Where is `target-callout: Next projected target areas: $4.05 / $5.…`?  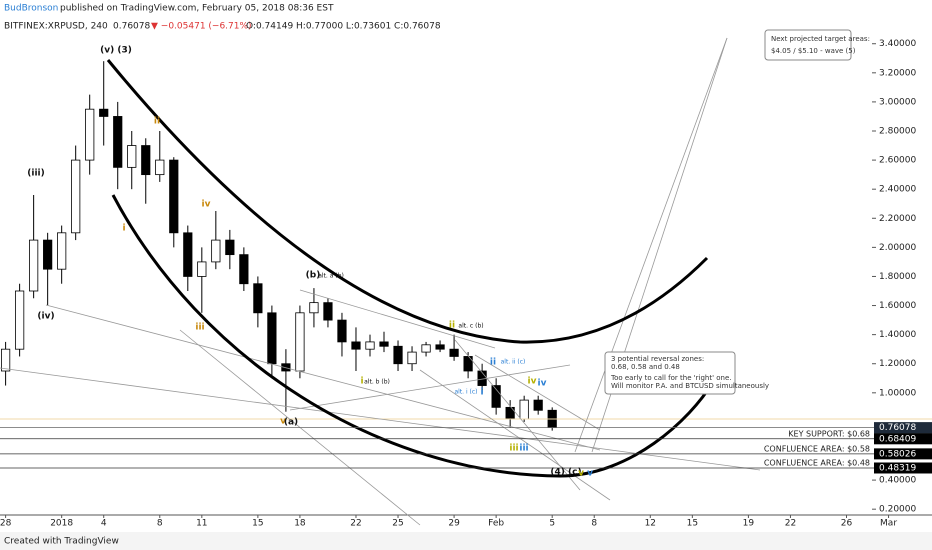
target-callout: Next projected target areas: $4.05 / $5.… is located at coordinates (817, 45).